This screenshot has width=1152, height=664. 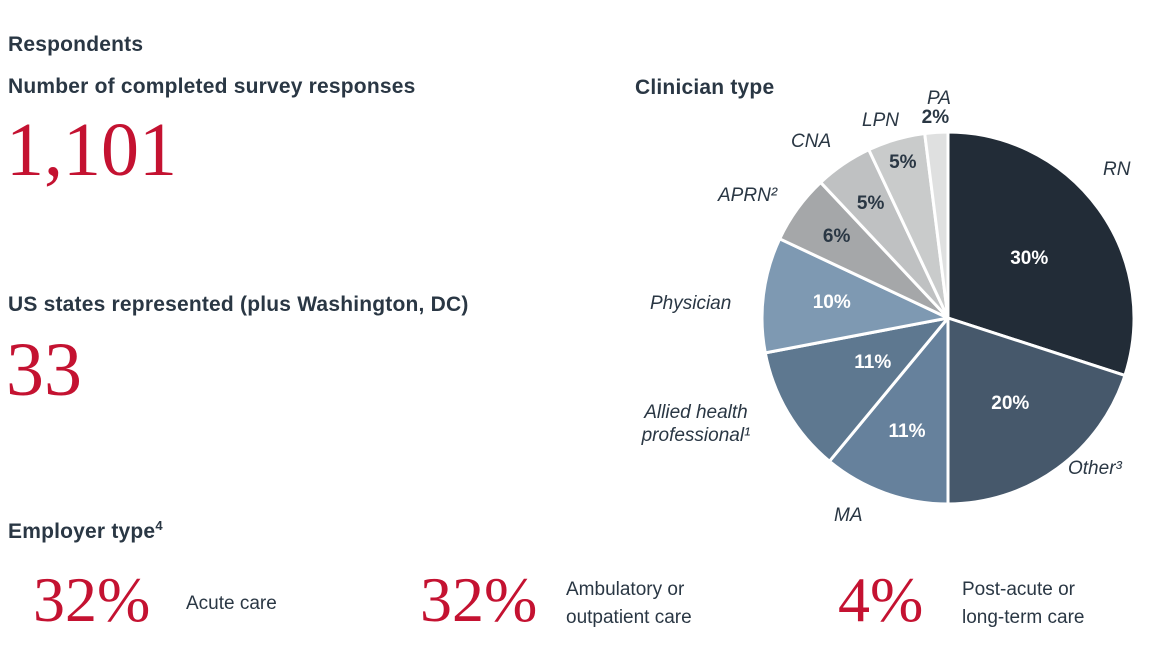 I want to click on pie-slice-rn, so click(x=1041, y=253).